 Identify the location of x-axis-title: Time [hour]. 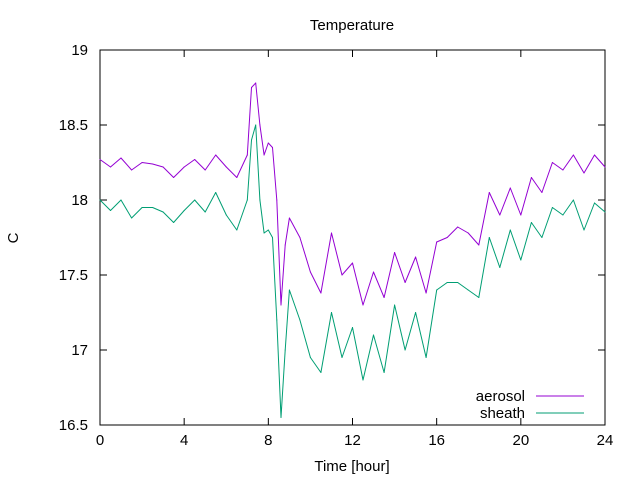
(351, 466).